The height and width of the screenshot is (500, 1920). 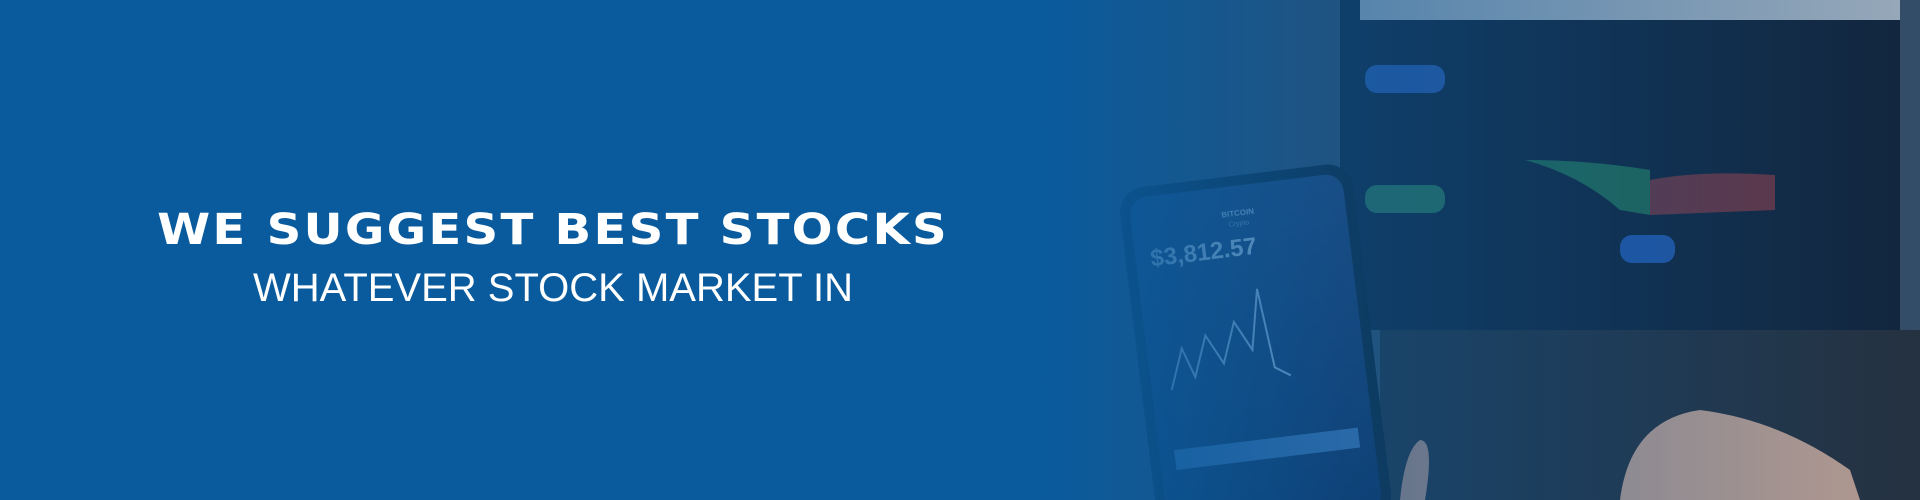 What do you see at coordinates (553, 230) in the screenshot?
I see `headline: WE SUGGEST BEST STOCKS` at bounding box center [553, 230].